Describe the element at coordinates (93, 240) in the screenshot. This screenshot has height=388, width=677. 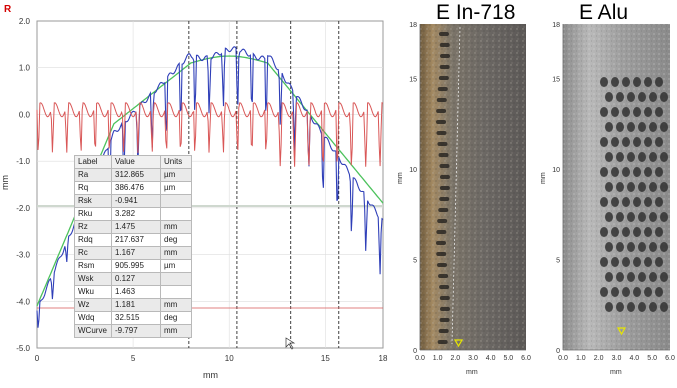
I see `param-label: Rdq` at that location.